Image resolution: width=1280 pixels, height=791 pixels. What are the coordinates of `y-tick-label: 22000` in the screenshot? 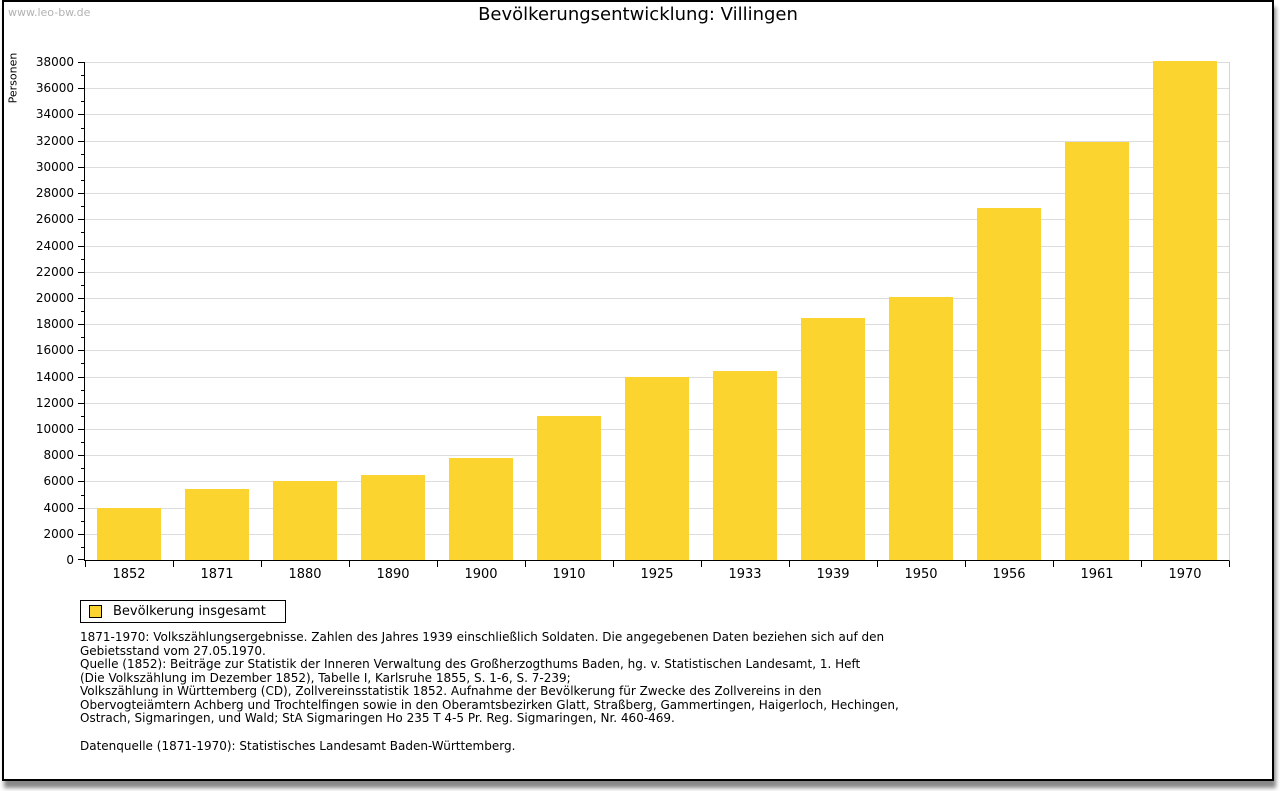 It's located at (54, 271).